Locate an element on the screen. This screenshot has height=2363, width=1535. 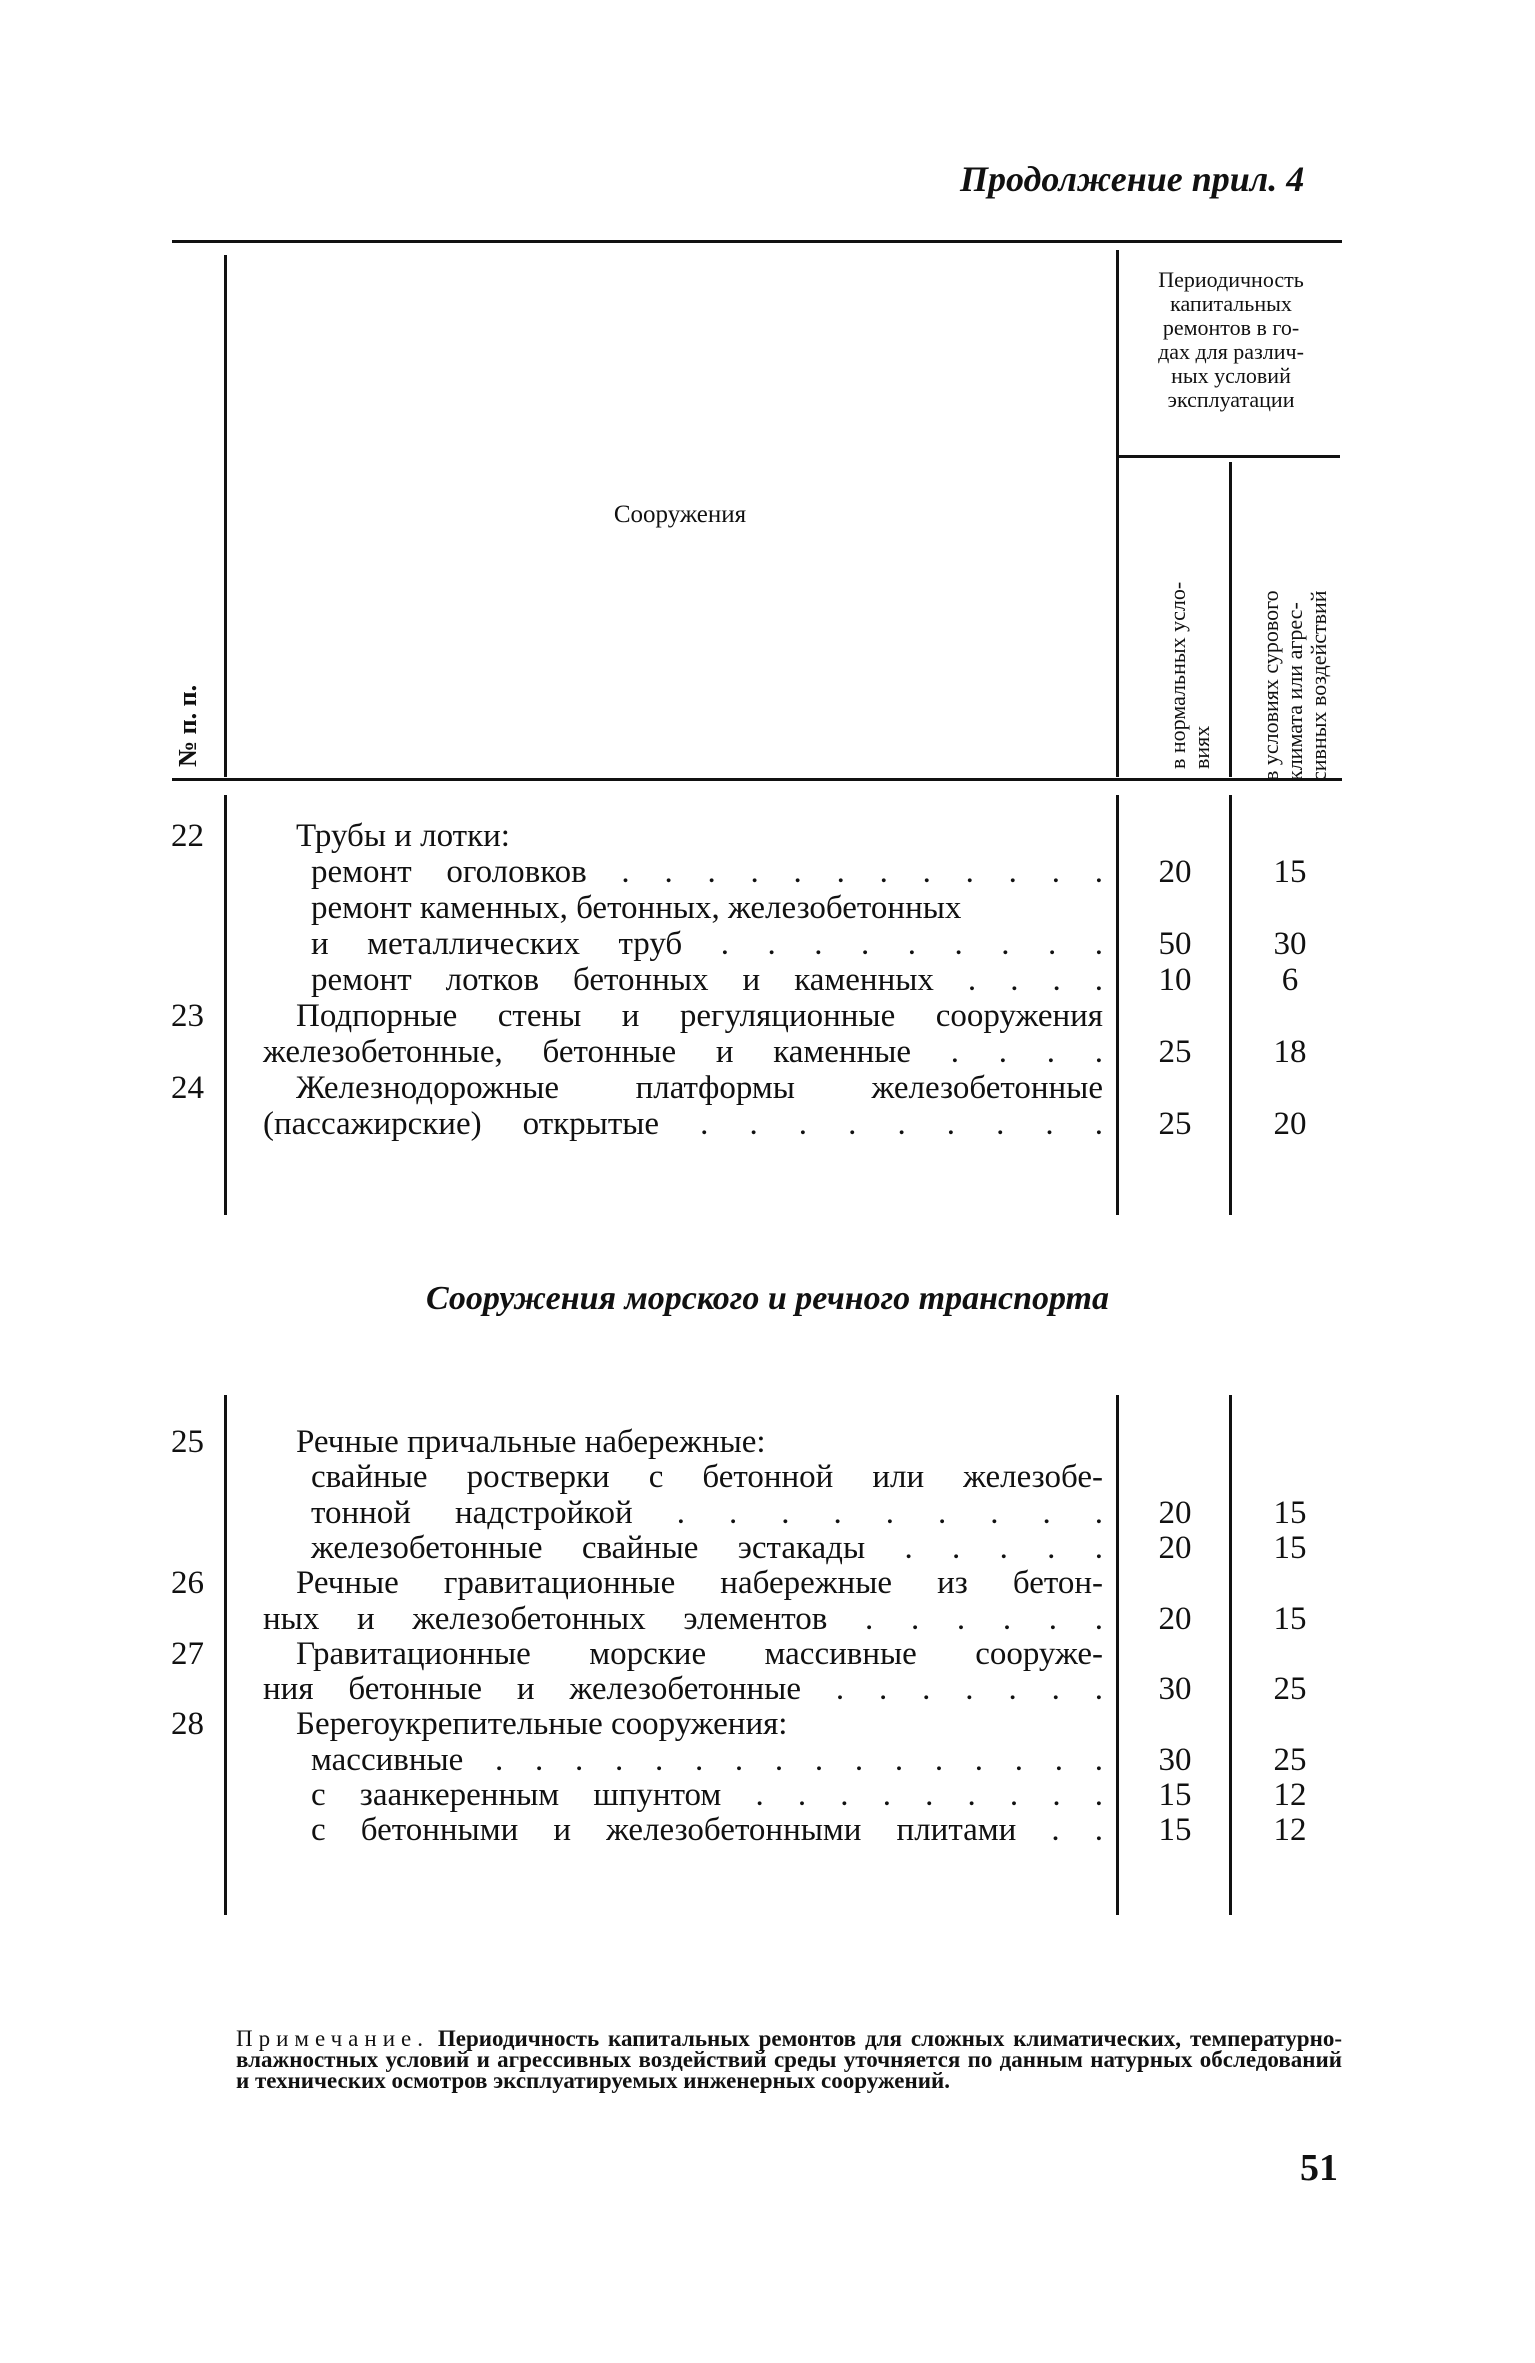
severe-value: 6 is located at coordinates (1290, 980).